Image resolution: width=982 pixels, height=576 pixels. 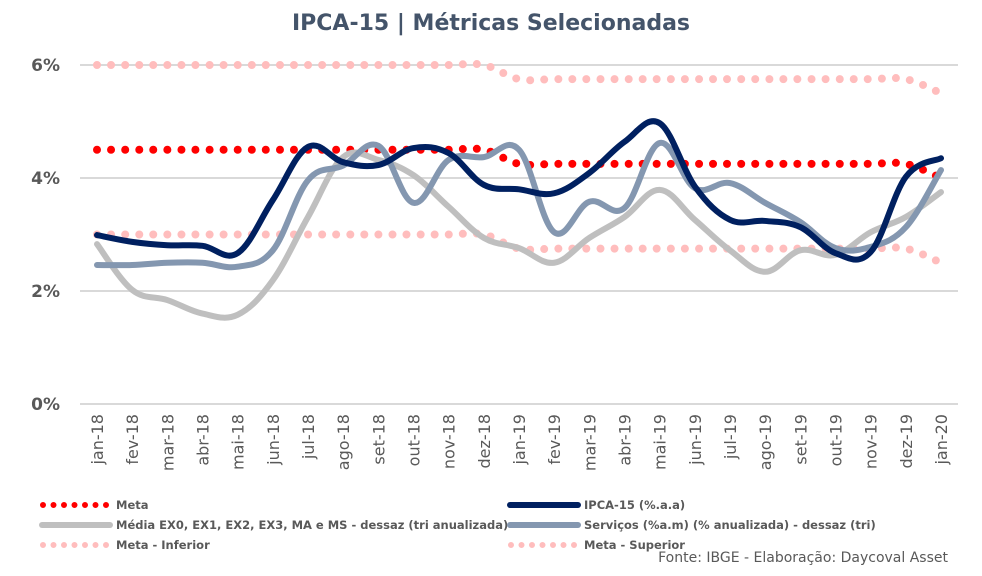 I want to click on series-line-meta-superior, so click(x=519, y=78).